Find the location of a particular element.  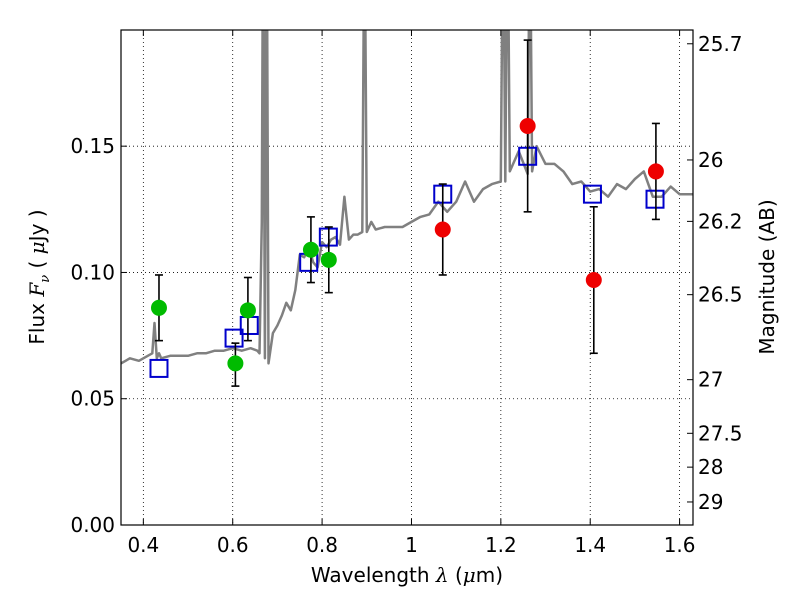

right-tick-label: 29 is located at coordinates (710, 502).